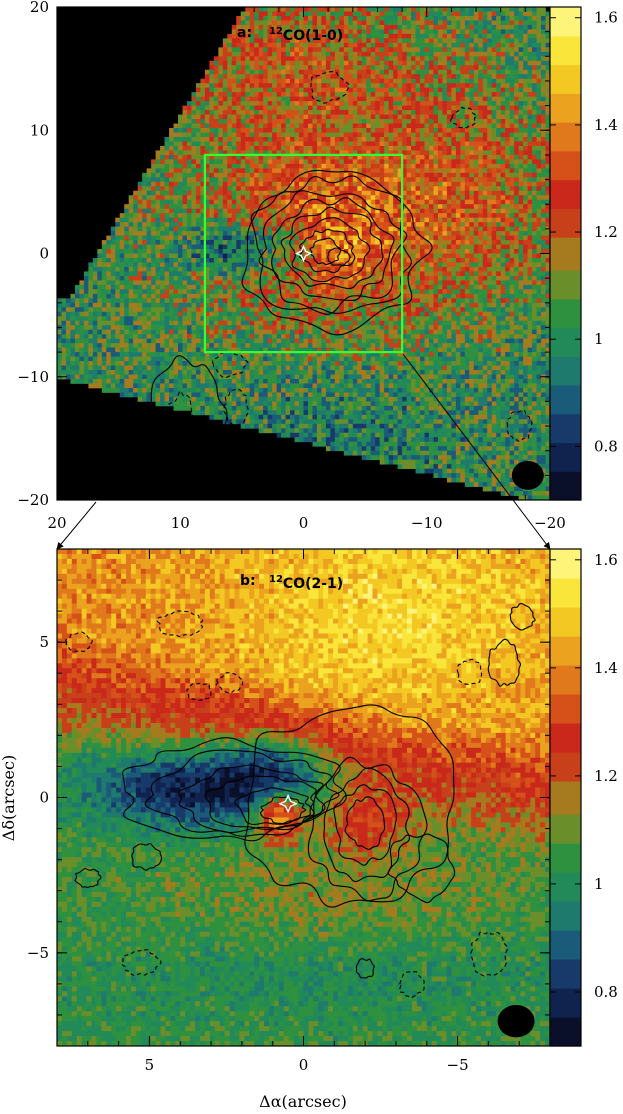 Image resolution: width=623 pixels, height=1114 pixels. I want to click on zoom-connector-left, so click(76, 525).